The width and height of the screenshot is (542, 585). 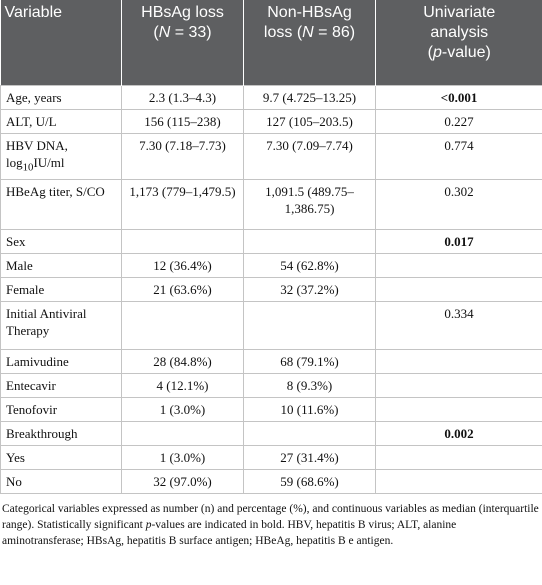 I want to click on table-cell: 7.30 (7.18–7.73), so click(x=182, y=156).